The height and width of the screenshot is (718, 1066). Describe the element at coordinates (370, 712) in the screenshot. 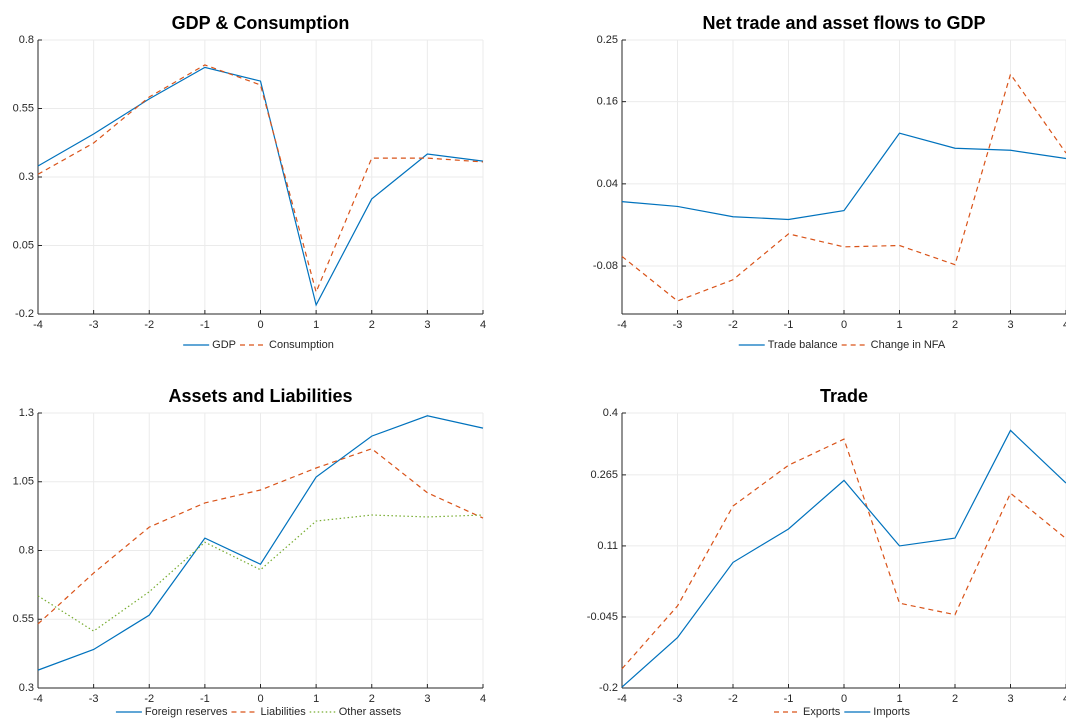

I see `legend-label: Other assets` at that location.